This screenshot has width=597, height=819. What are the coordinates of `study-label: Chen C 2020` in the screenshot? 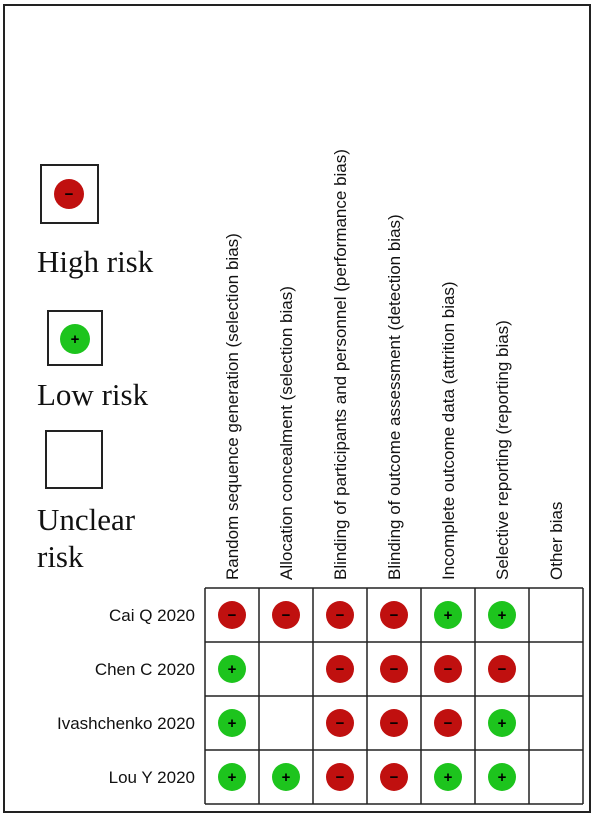 It's located at (145, 669).